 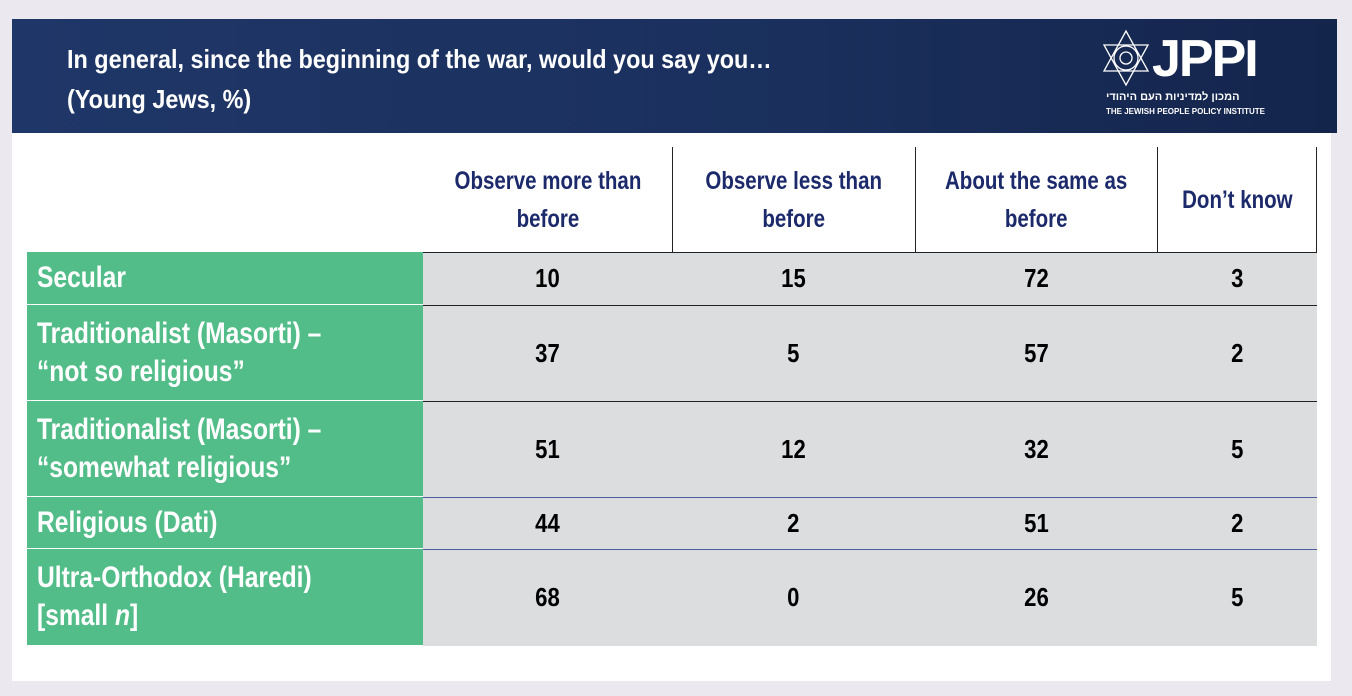 What do you see at coordinates (870, 449) in the screenshot?
I see `table-row: 51 12 32 5` at bounding box center [870, 449].